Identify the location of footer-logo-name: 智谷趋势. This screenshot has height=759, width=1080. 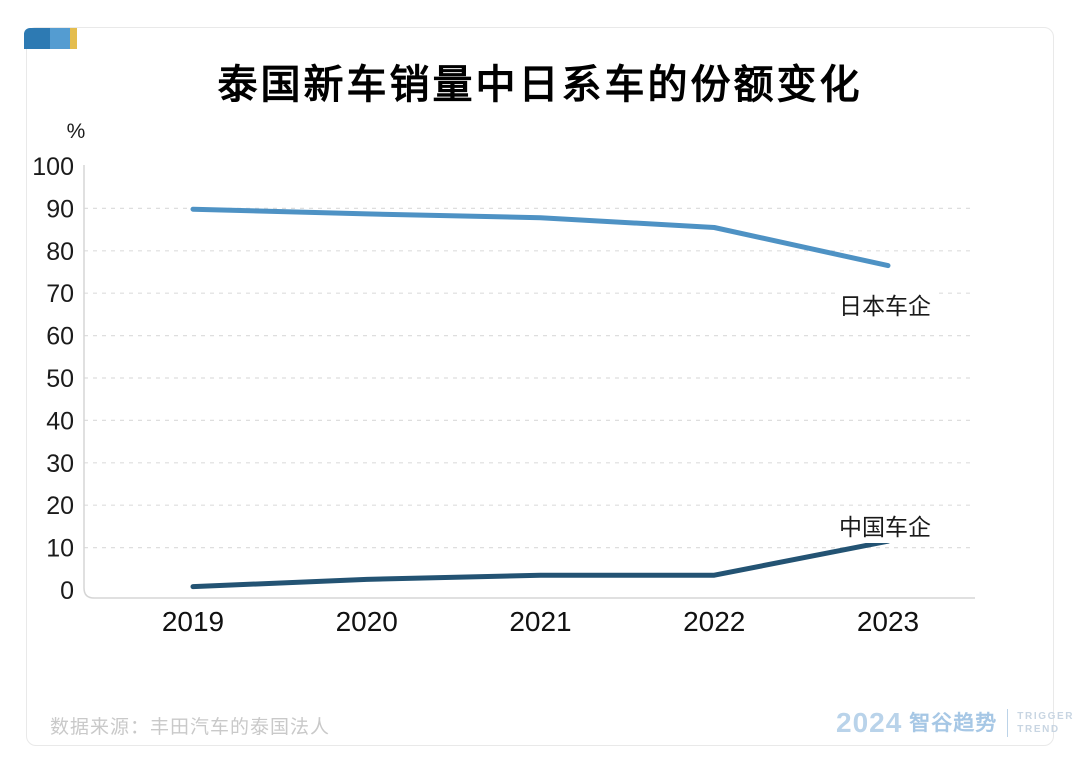
(953, 723).